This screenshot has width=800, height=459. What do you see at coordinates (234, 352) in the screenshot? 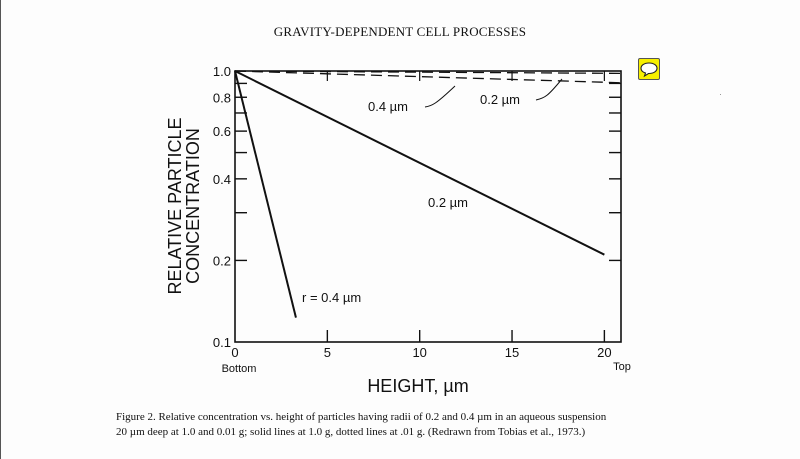
I see `x-tick-label: 0` at bounding box center [234, 352].